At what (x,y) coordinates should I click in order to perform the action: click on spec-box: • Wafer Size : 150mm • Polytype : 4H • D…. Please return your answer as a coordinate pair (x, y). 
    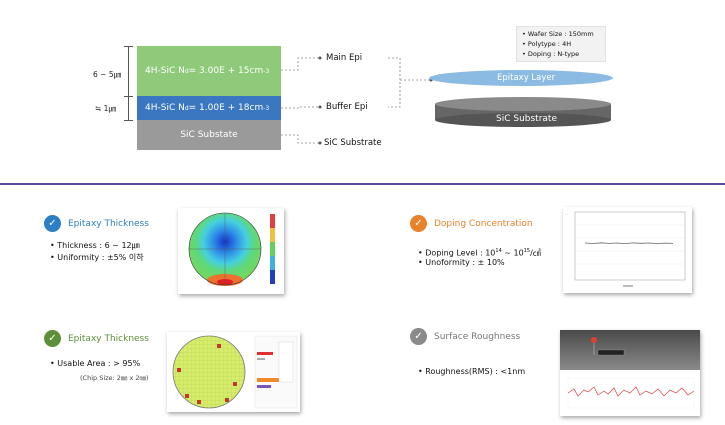
    Looking at the image, I should click on (561, 44).